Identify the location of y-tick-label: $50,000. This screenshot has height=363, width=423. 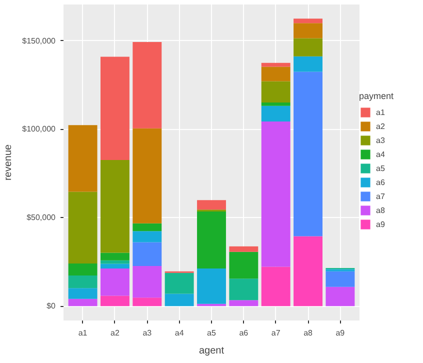
(41, 217).